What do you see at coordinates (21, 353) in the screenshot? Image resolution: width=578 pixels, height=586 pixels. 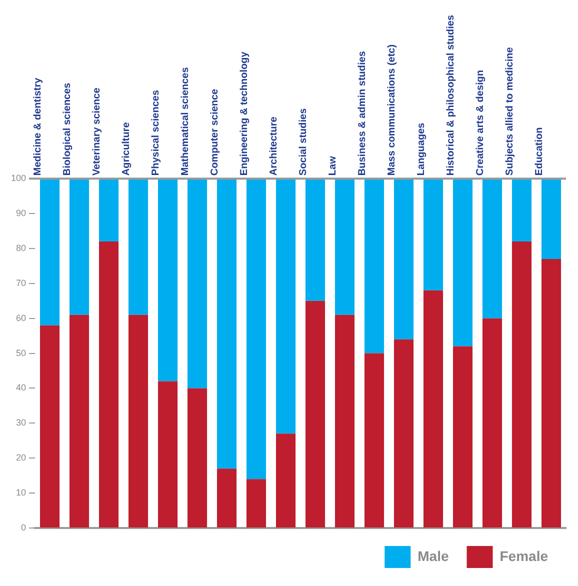 I see `y-tick-label: 50` at bounding box center [21, 353].